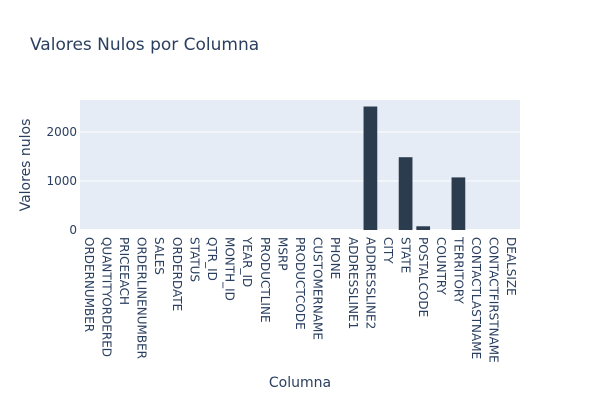  What do you see at coordinates (406, 255) in the screenshot?
I see `x-tick-label: STATE` at bounding box center [406, 255].